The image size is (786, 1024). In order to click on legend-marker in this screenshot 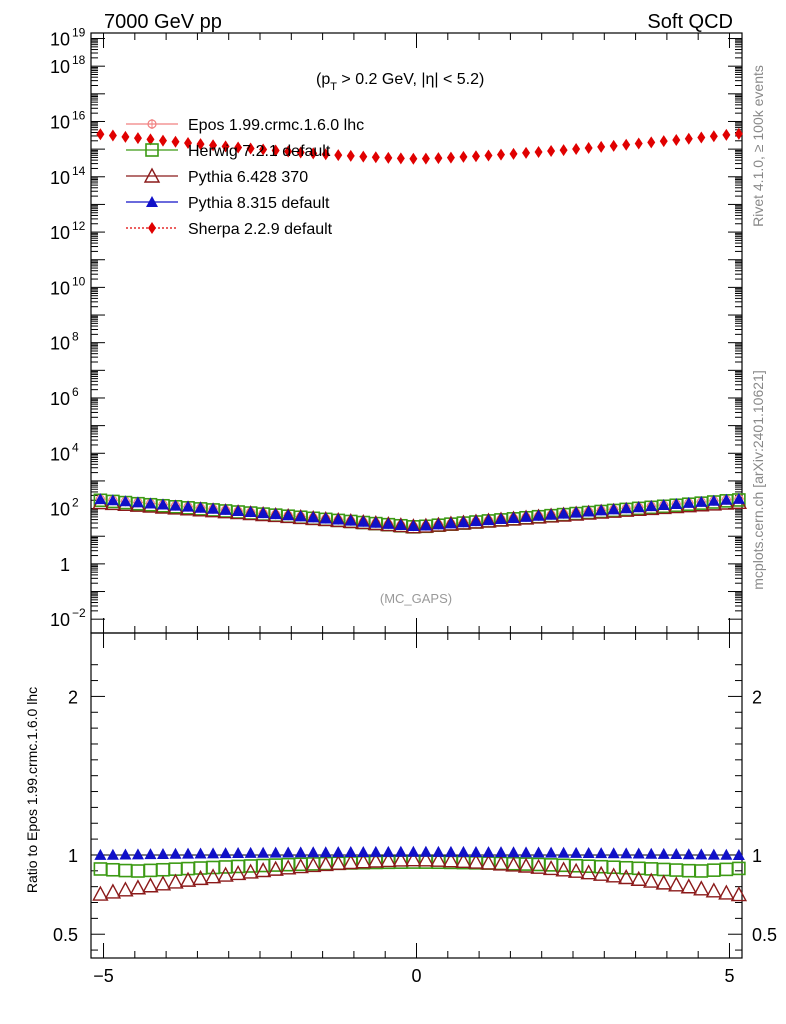, I will do `click(152, 175)`.